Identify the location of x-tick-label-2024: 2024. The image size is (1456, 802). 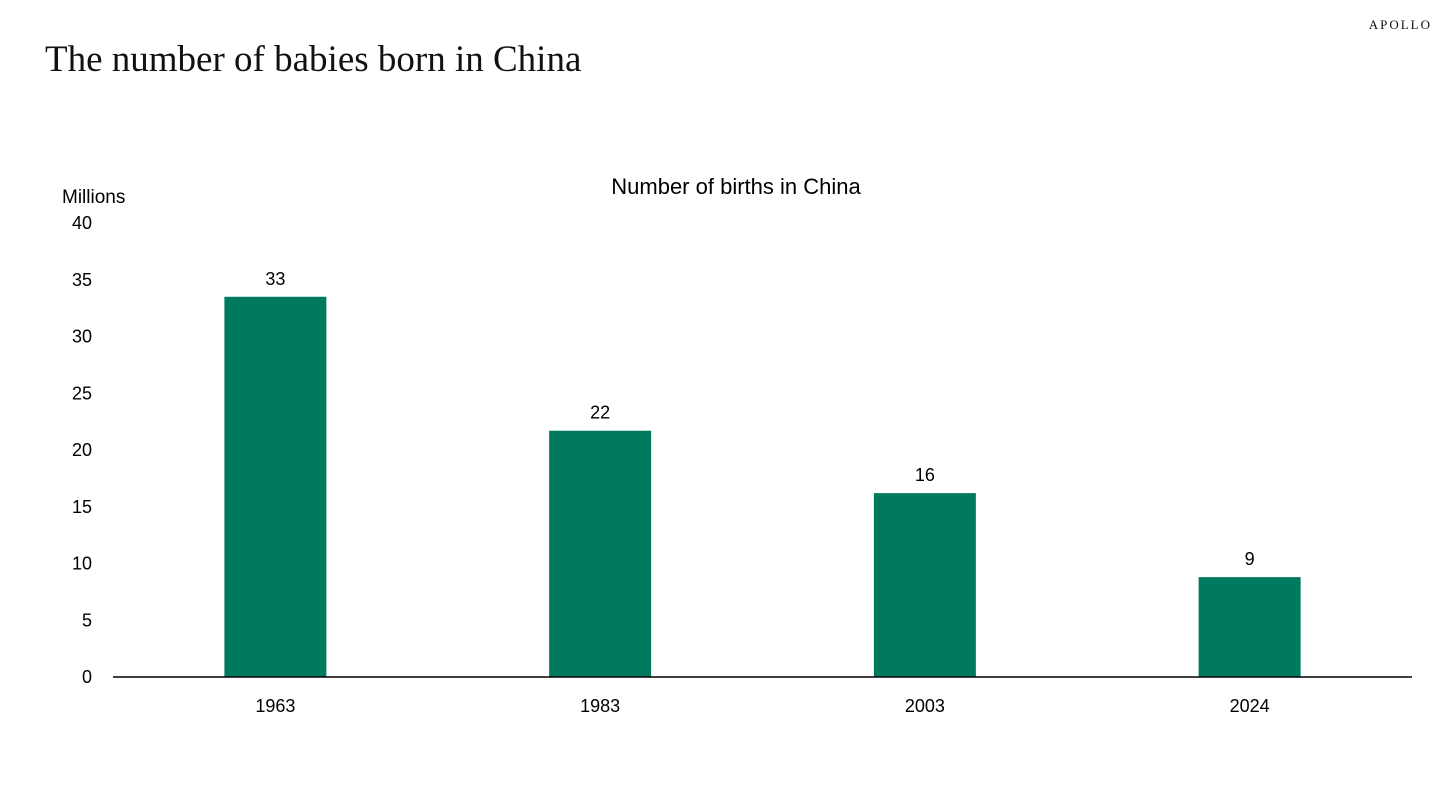
(1250, 706).